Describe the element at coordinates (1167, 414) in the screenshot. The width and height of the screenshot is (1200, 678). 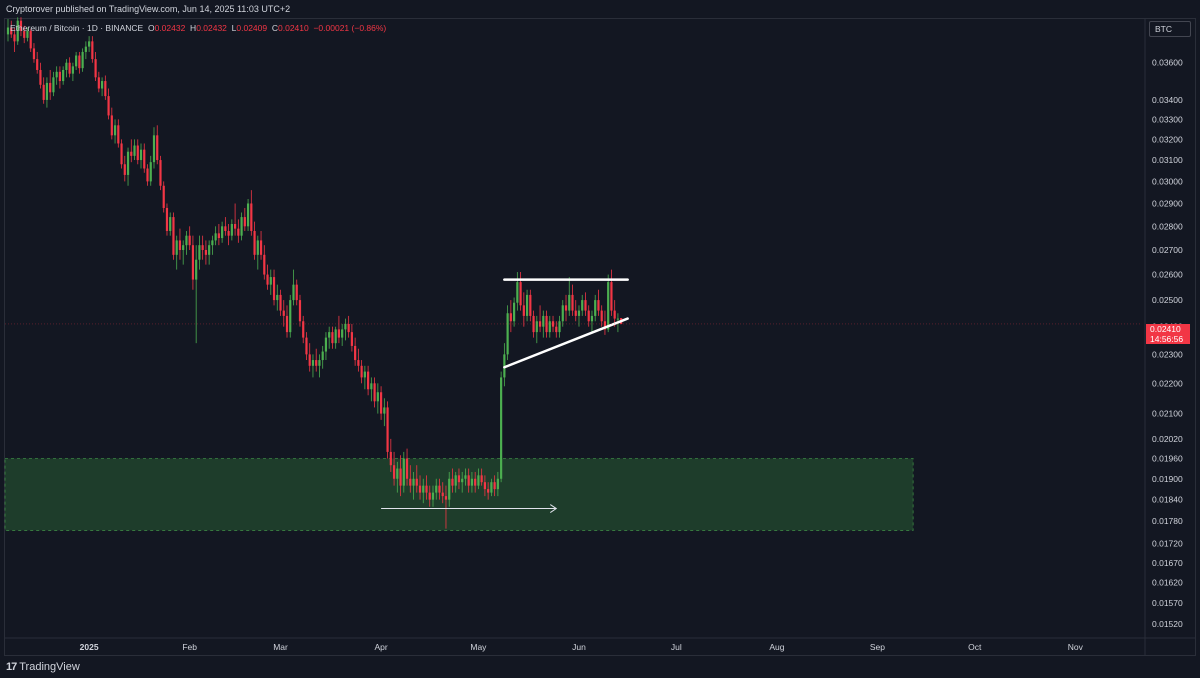
I see `y-tick-label: 0.02100` at that location.